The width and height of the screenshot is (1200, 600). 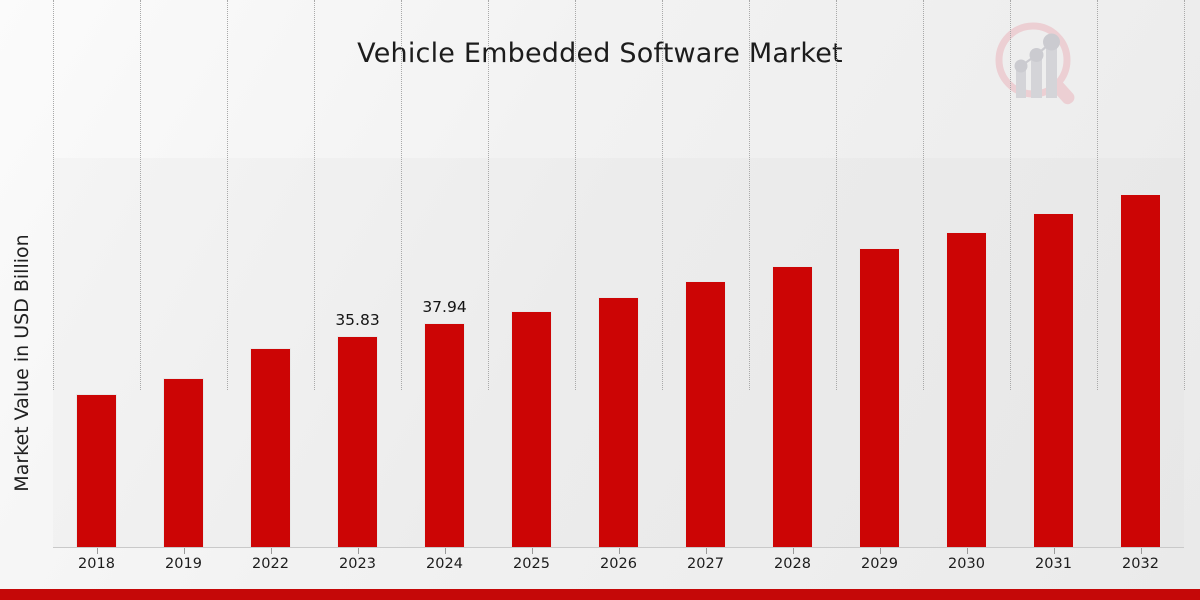 I want to click on footer-accent-bar, so click(x=600, y=594).